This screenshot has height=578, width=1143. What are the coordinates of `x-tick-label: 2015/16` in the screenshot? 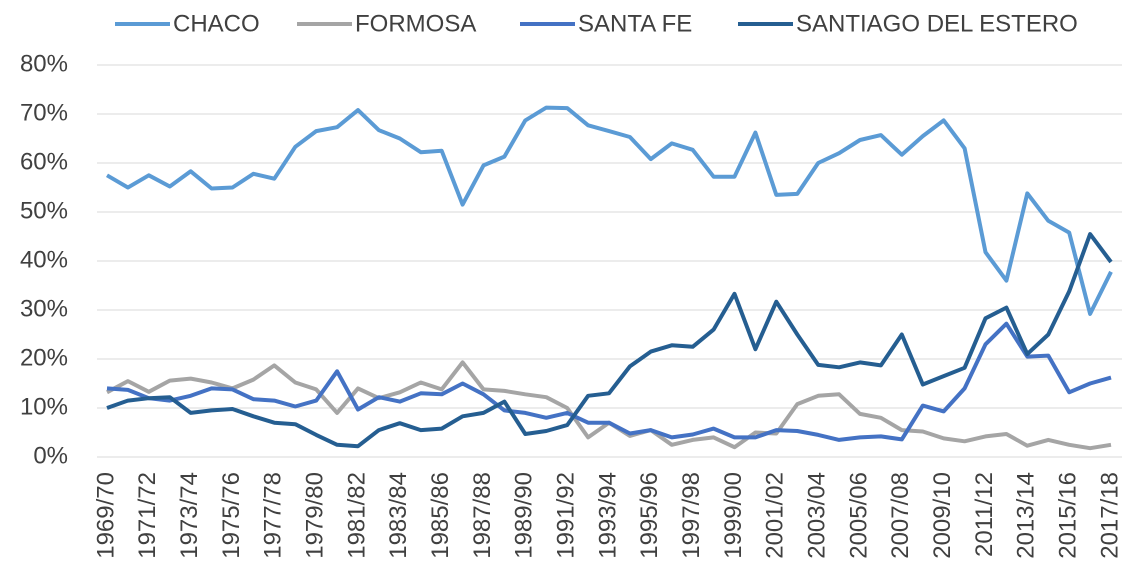 It's located at (1068, 515).